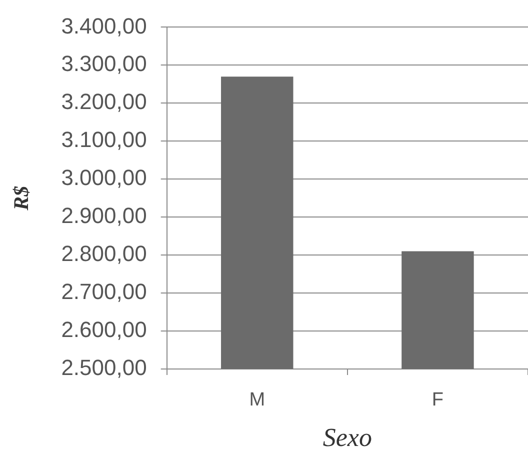  What do you see at coordinates (104, 101) in the screenshot?
I see `y-tick-label: 3.200,00` at bounding box center [104, 101].